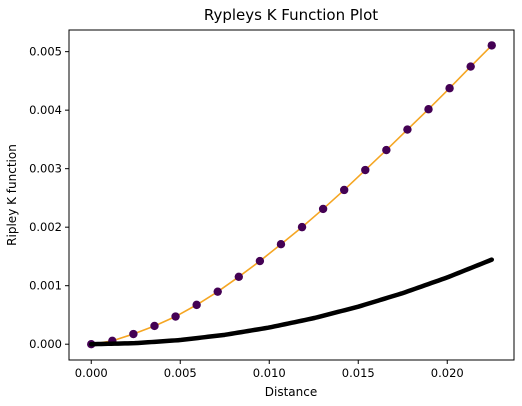 This screenshot has height=406, width=522. Describe the element at coordinates (291, 15) in the screenshot. I see `chart-title: Rypleys K Function Plot` at that location.